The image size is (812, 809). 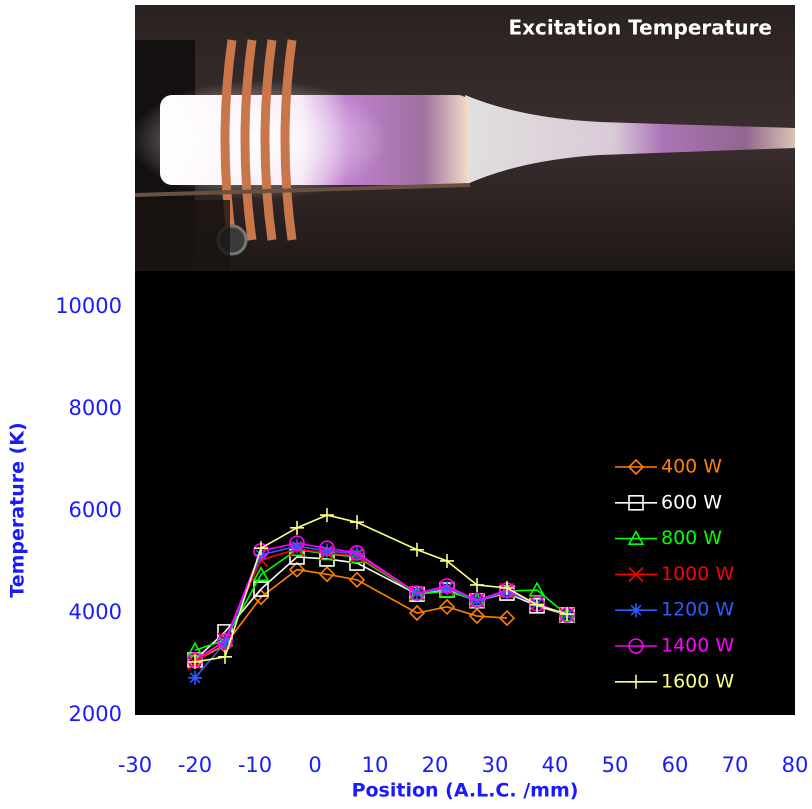 I want to click on legend-item: 400 W, so click(x=668, y=467).